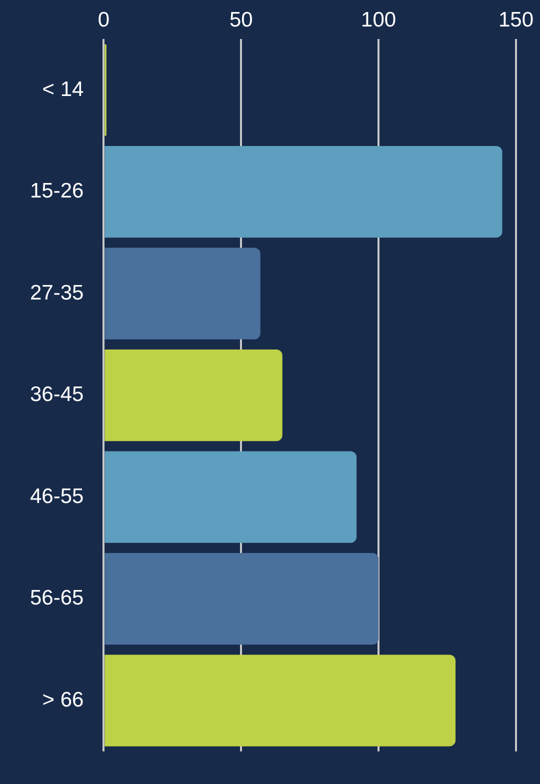  I want to click on x-tick-label: 100, so click(378, 20).